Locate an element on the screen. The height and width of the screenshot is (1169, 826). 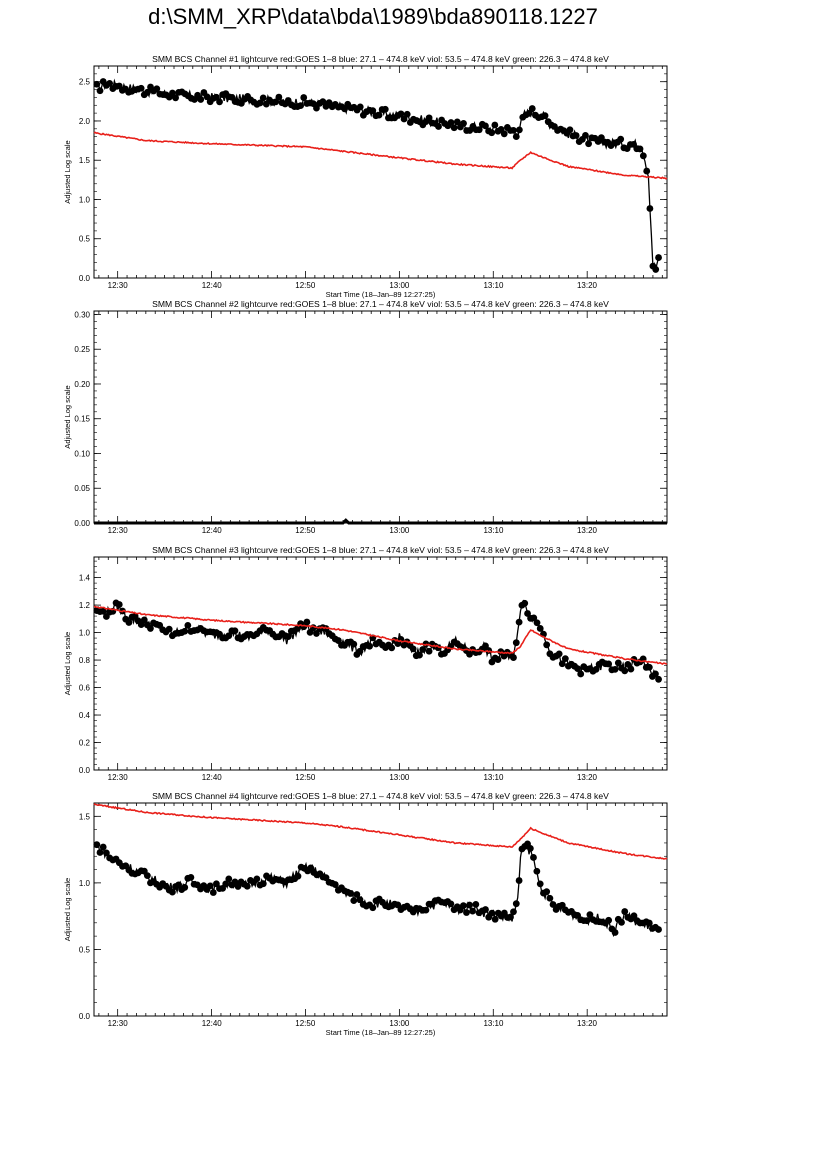
y-tick-label: 0.15 is located at coordinates (82, 419).